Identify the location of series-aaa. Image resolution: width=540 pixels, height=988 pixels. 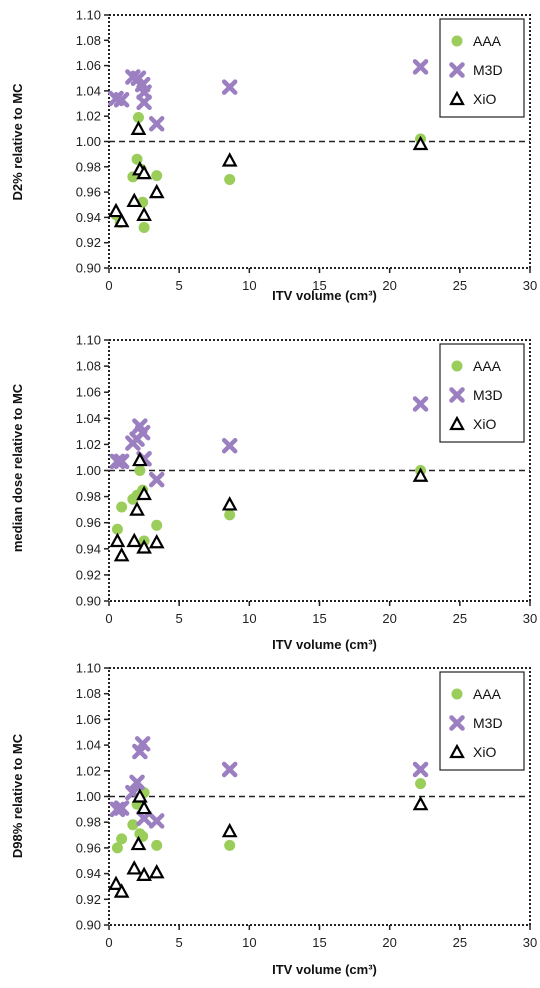
(269, 816).